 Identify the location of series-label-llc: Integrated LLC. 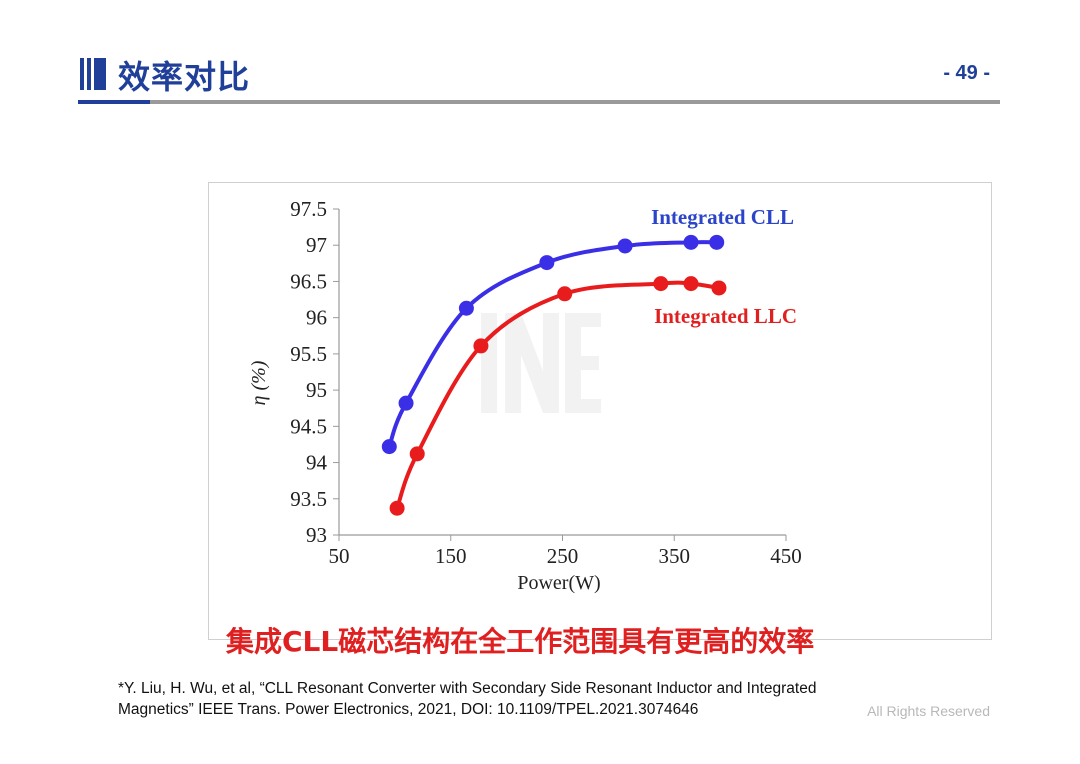
(725, 316).